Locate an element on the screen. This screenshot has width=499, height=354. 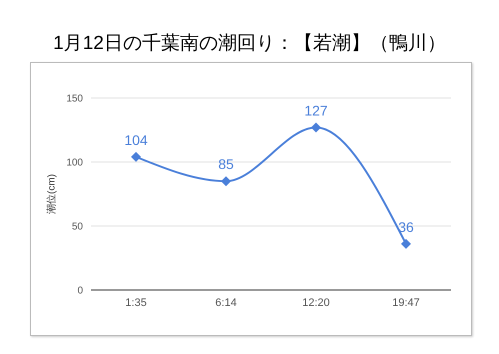
y-axis-title: 潮位(cm) is located at coordinates (52, 194).